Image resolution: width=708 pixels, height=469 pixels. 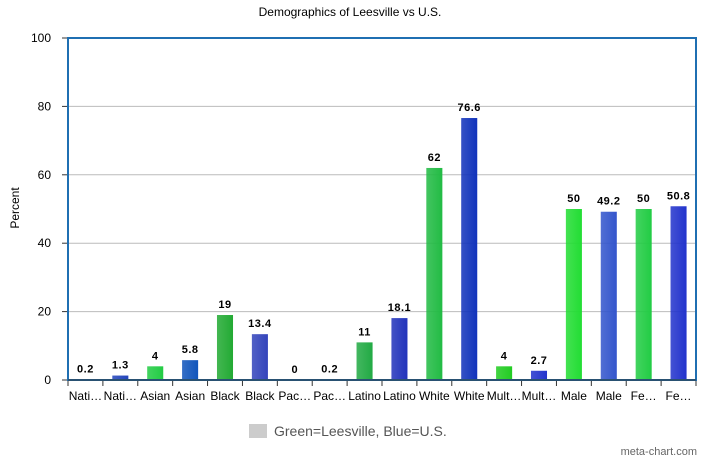 I want to click on legend: Green=Leesville, Blue=U.S., so click(x=348, y=431).